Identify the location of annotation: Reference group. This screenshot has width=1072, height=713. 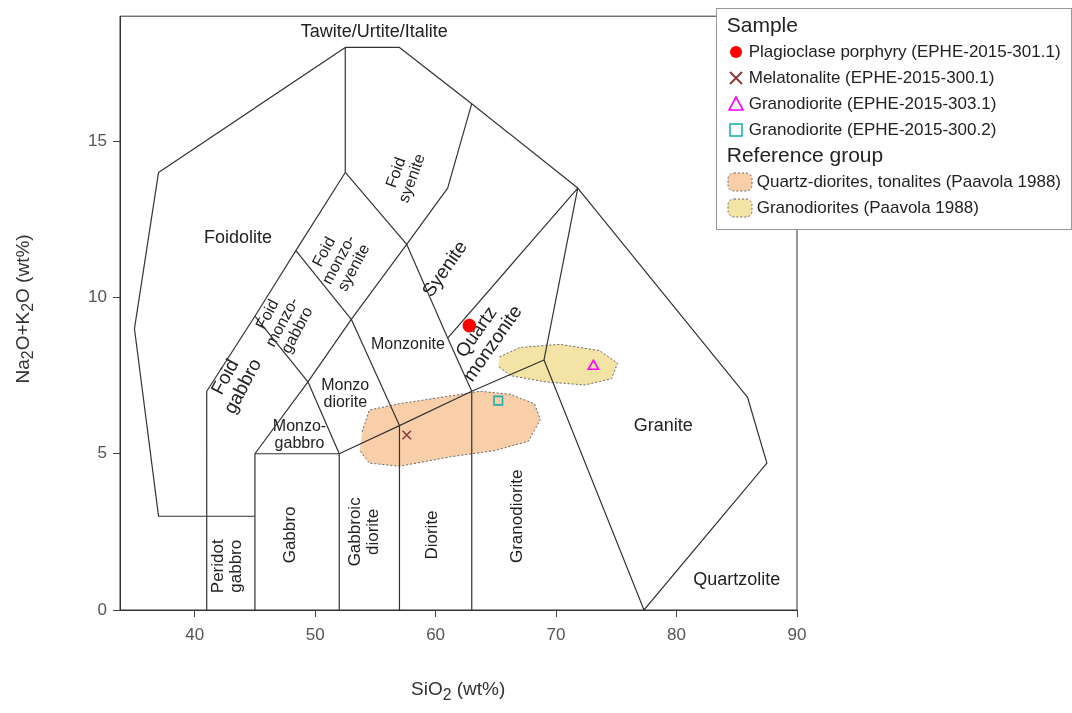
(805, 155).